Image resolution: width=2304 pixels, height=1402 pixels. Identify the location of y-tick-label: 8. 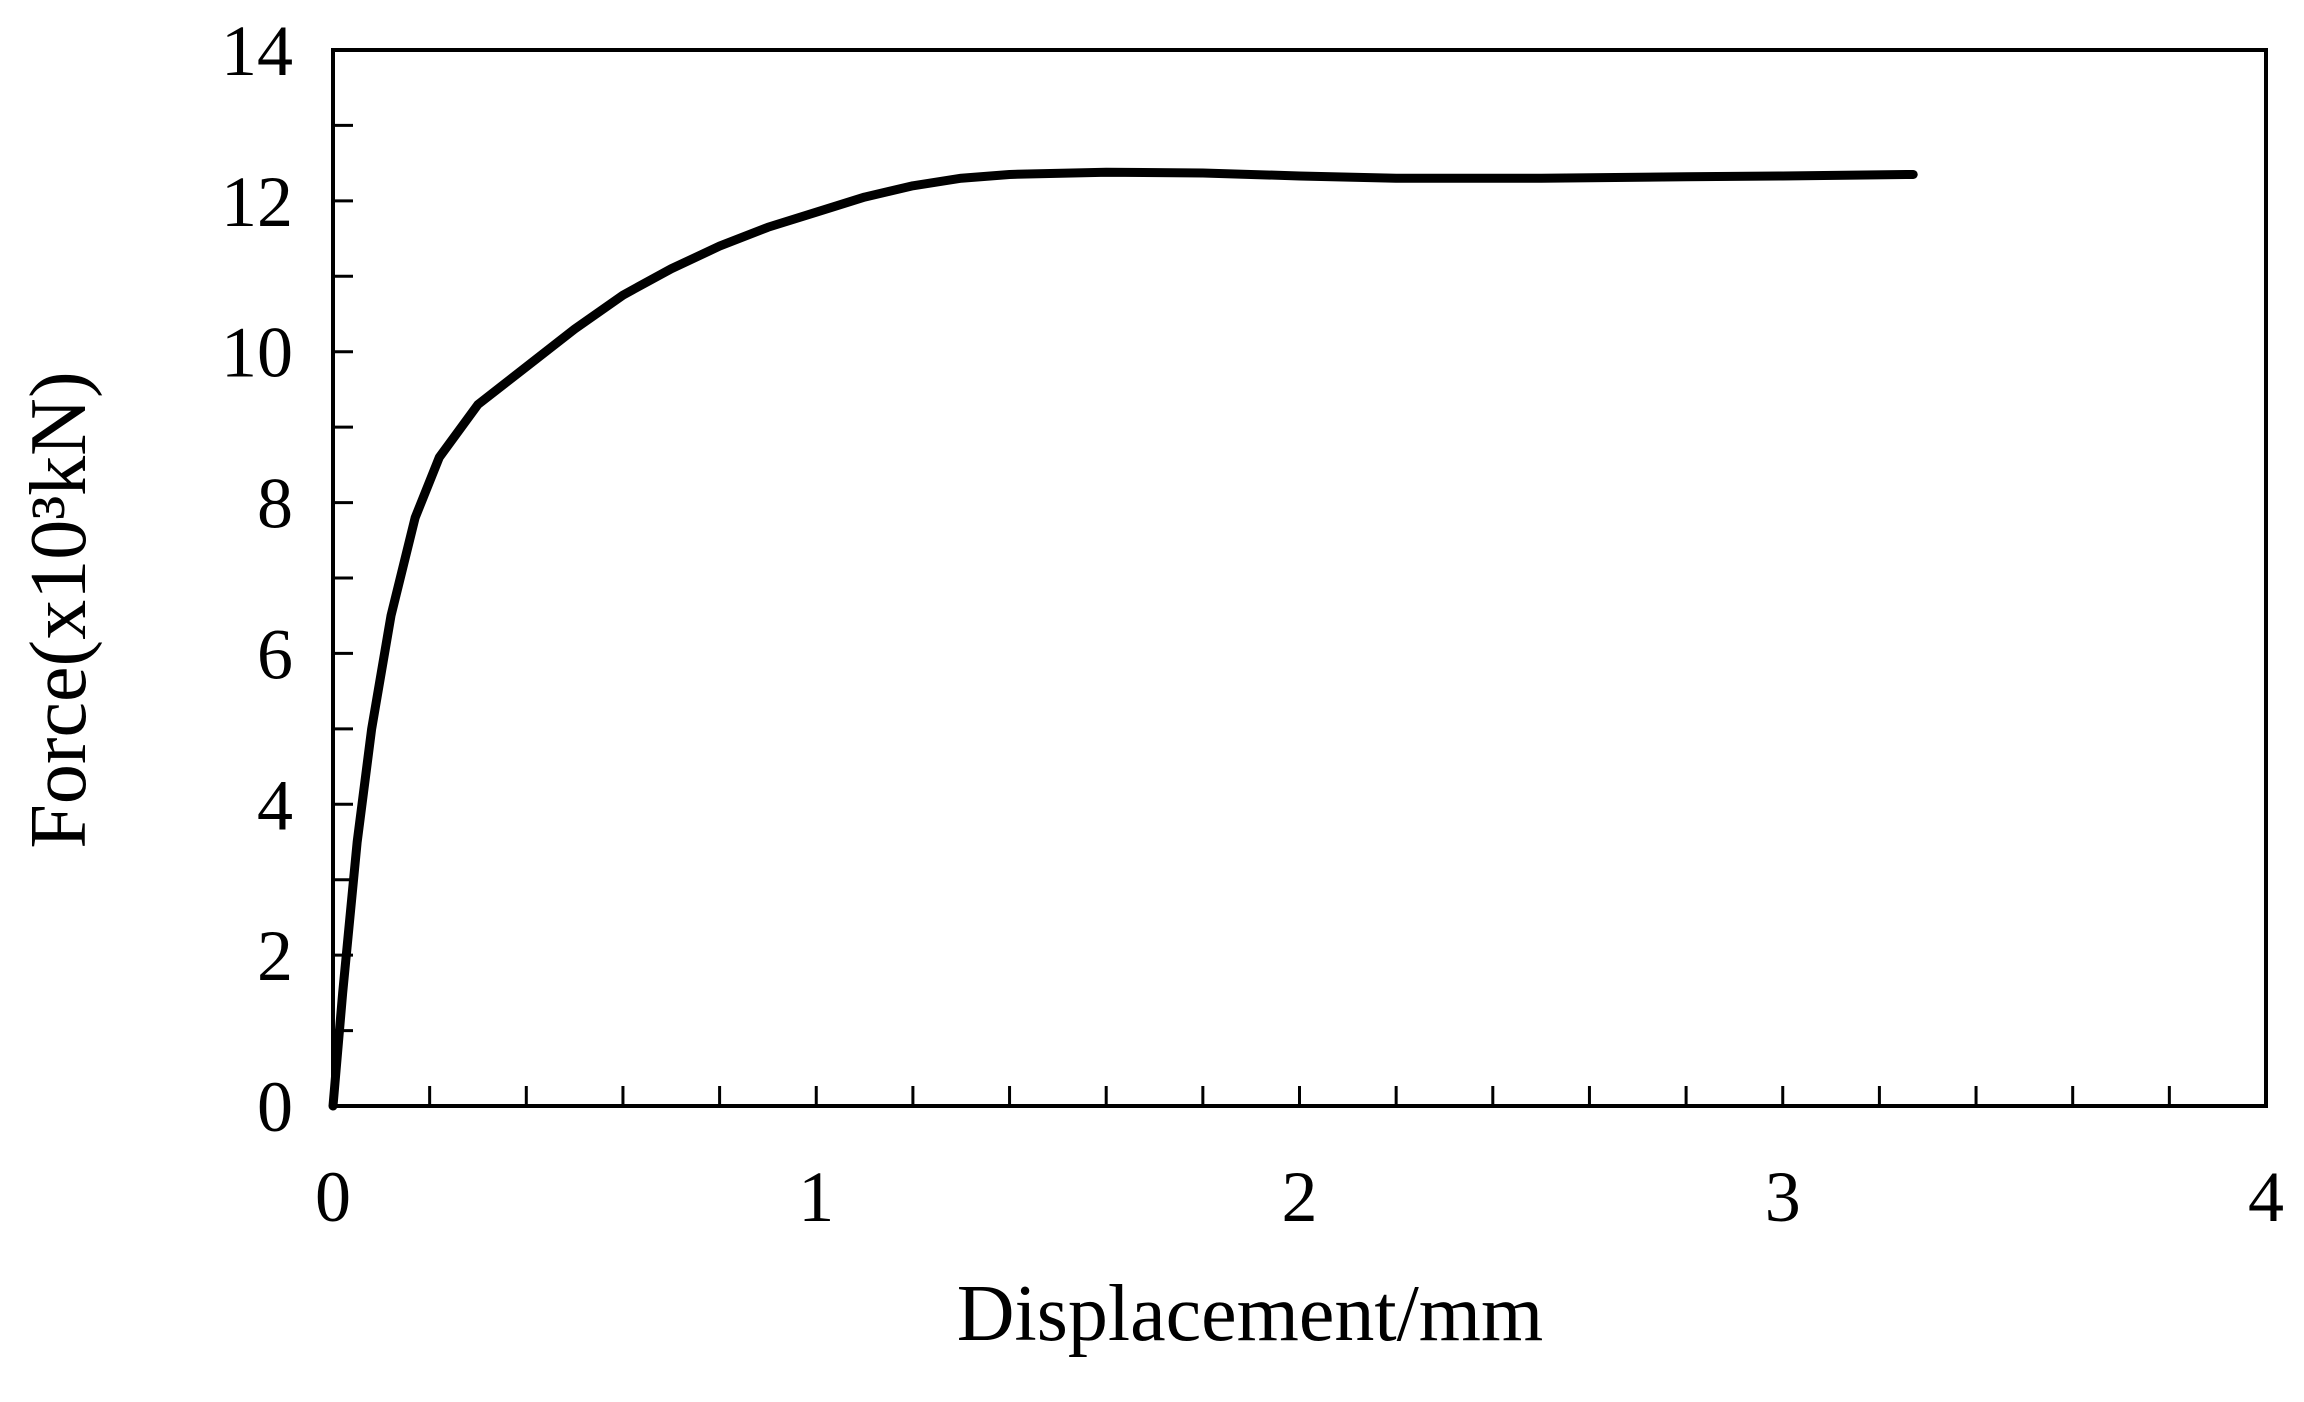
(275, 504).